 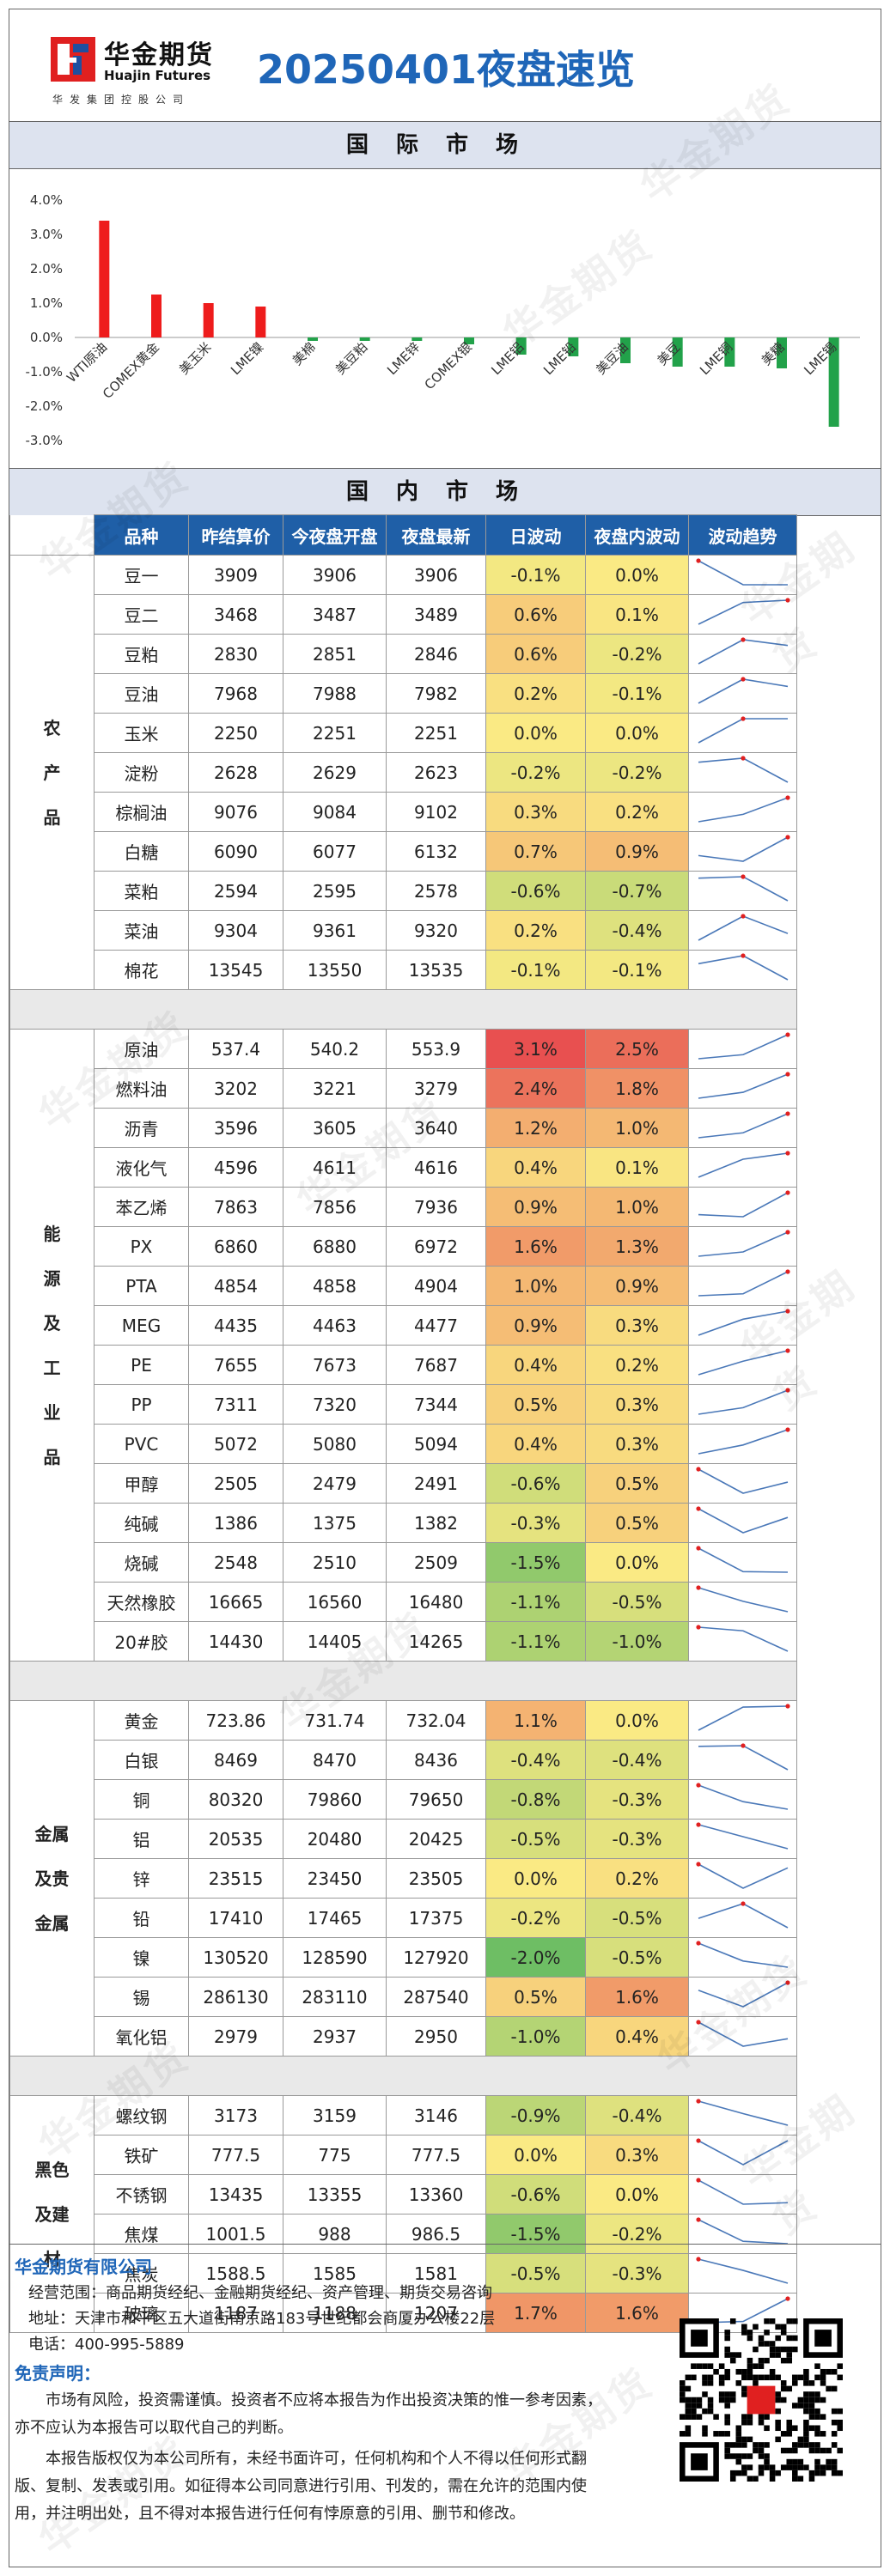 What do you see at coordinates (436, 575) in the screenshot?
I see `night-last-cell: 3906` at bounding box center [436, 575].